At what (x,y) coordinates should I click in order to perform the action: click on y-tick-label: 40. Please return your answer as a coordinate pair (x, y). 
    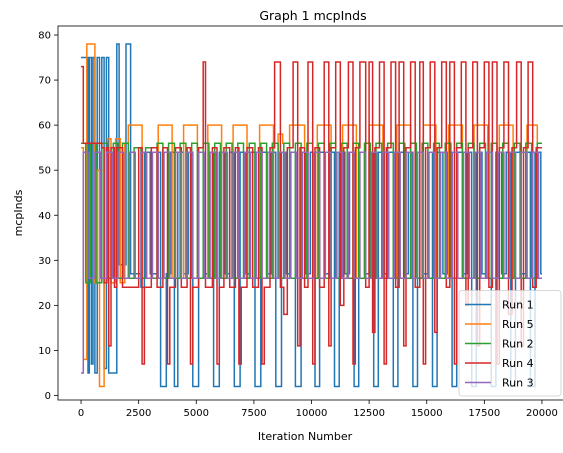
    Looking at the image, I should click on (44, 216).